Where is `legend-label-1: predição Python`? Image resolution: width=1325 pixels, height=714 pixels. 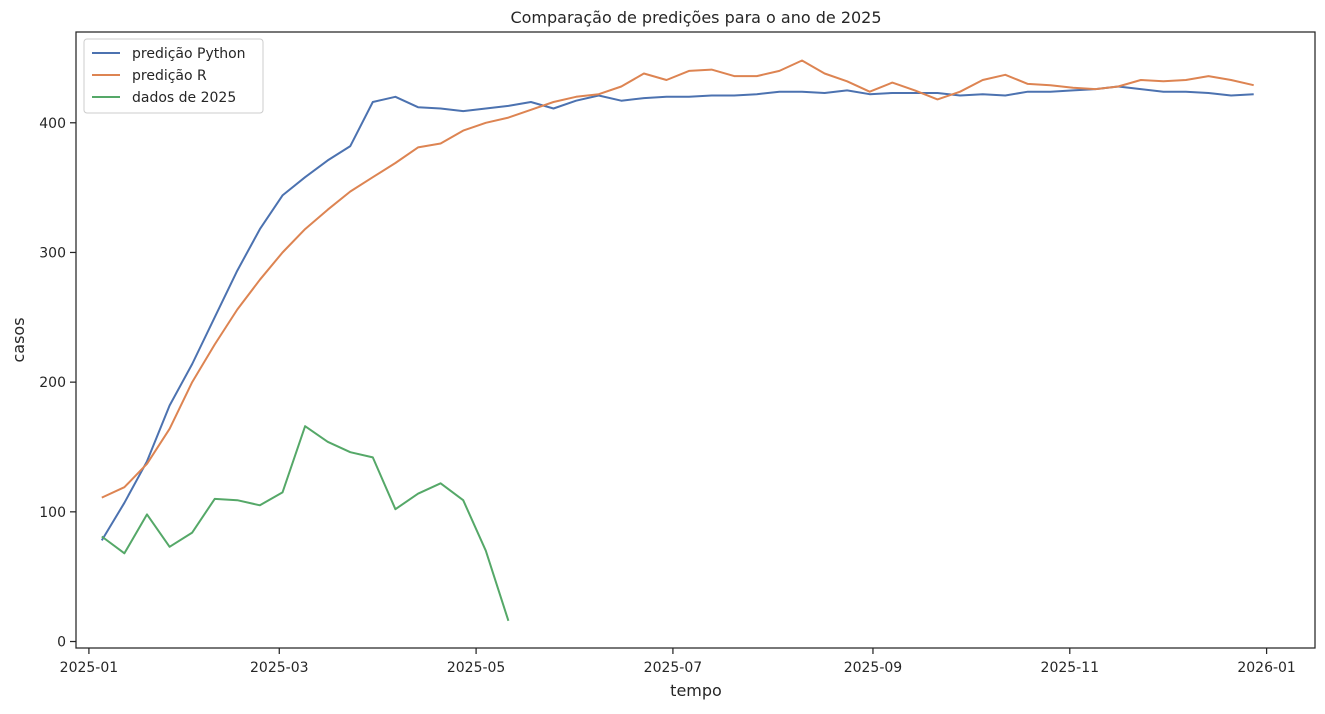 legend-label-1: predição Python is located at coordinates (189, 54).